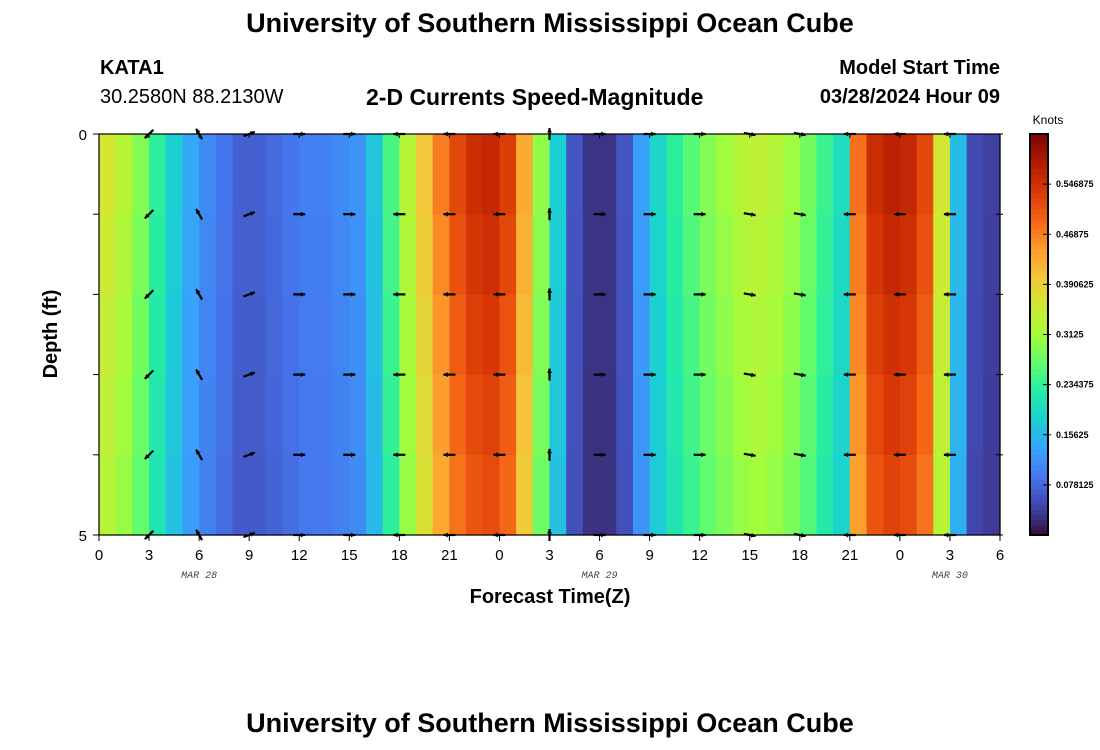 The width and height of the screenshot is (1100, 750). Describe the element at coordinates (1048, 120) in the screenshot. I see `colorbar-title: Knots` at that location.